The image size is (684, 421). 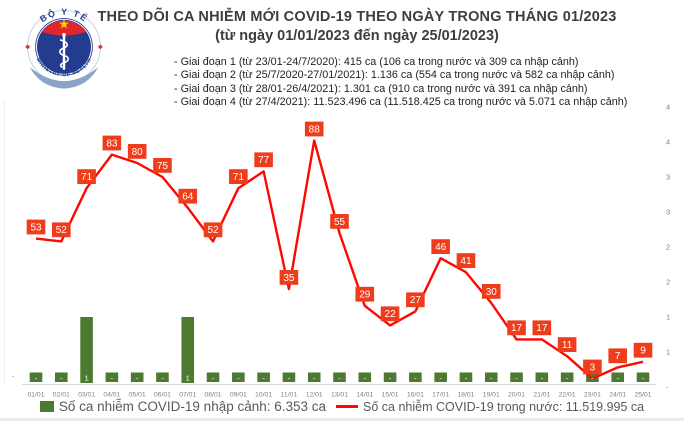 What do you see at coordinates (192, 406) in the screenshot?
I see `legend-label-imported: Số ca nhiễm COVID-19 nhập cảnh: 6.353 ca` at bounding box center [192, 406].